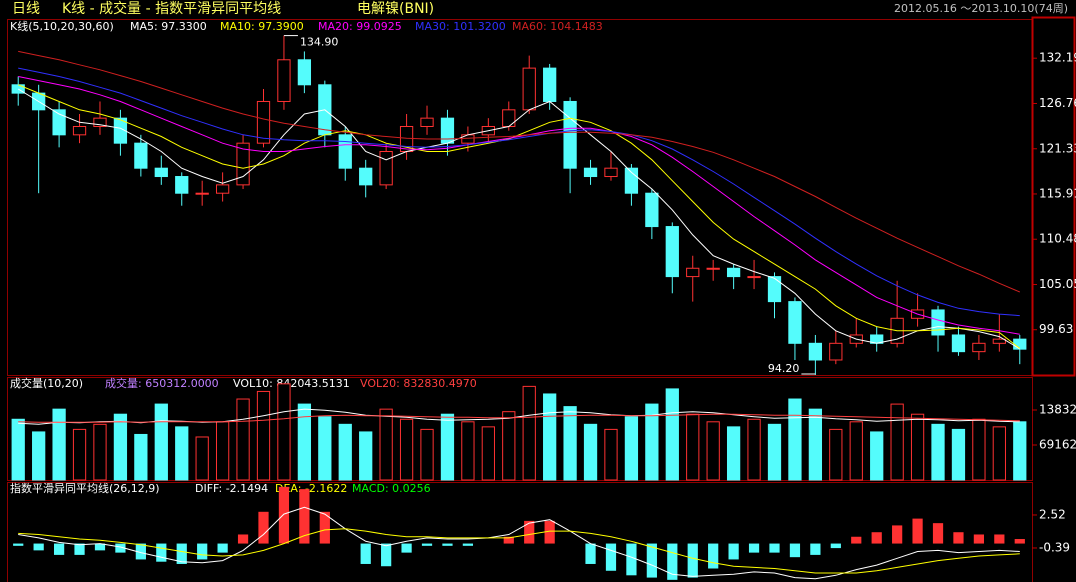 The image size is (1076, 582). Describe the element at coordinates (291, 383) in the screenshot. I see `legend-entry: VOL10: 842043.5131` at that location.